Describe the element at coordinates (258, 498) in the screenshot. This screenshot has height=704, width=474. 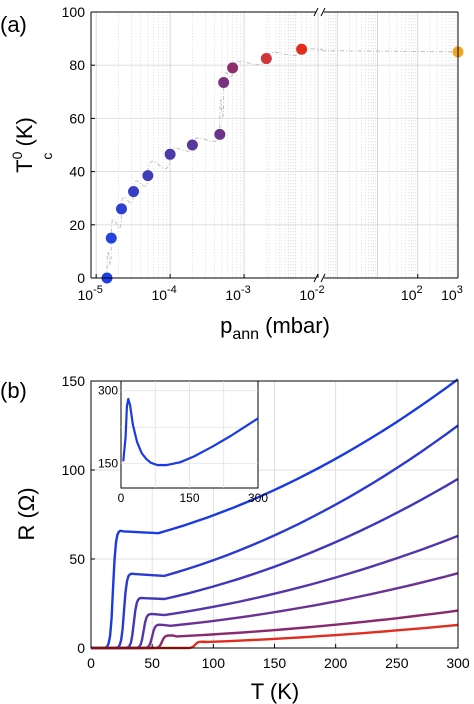
I see `inset-x-tick-label: 300` at that location.